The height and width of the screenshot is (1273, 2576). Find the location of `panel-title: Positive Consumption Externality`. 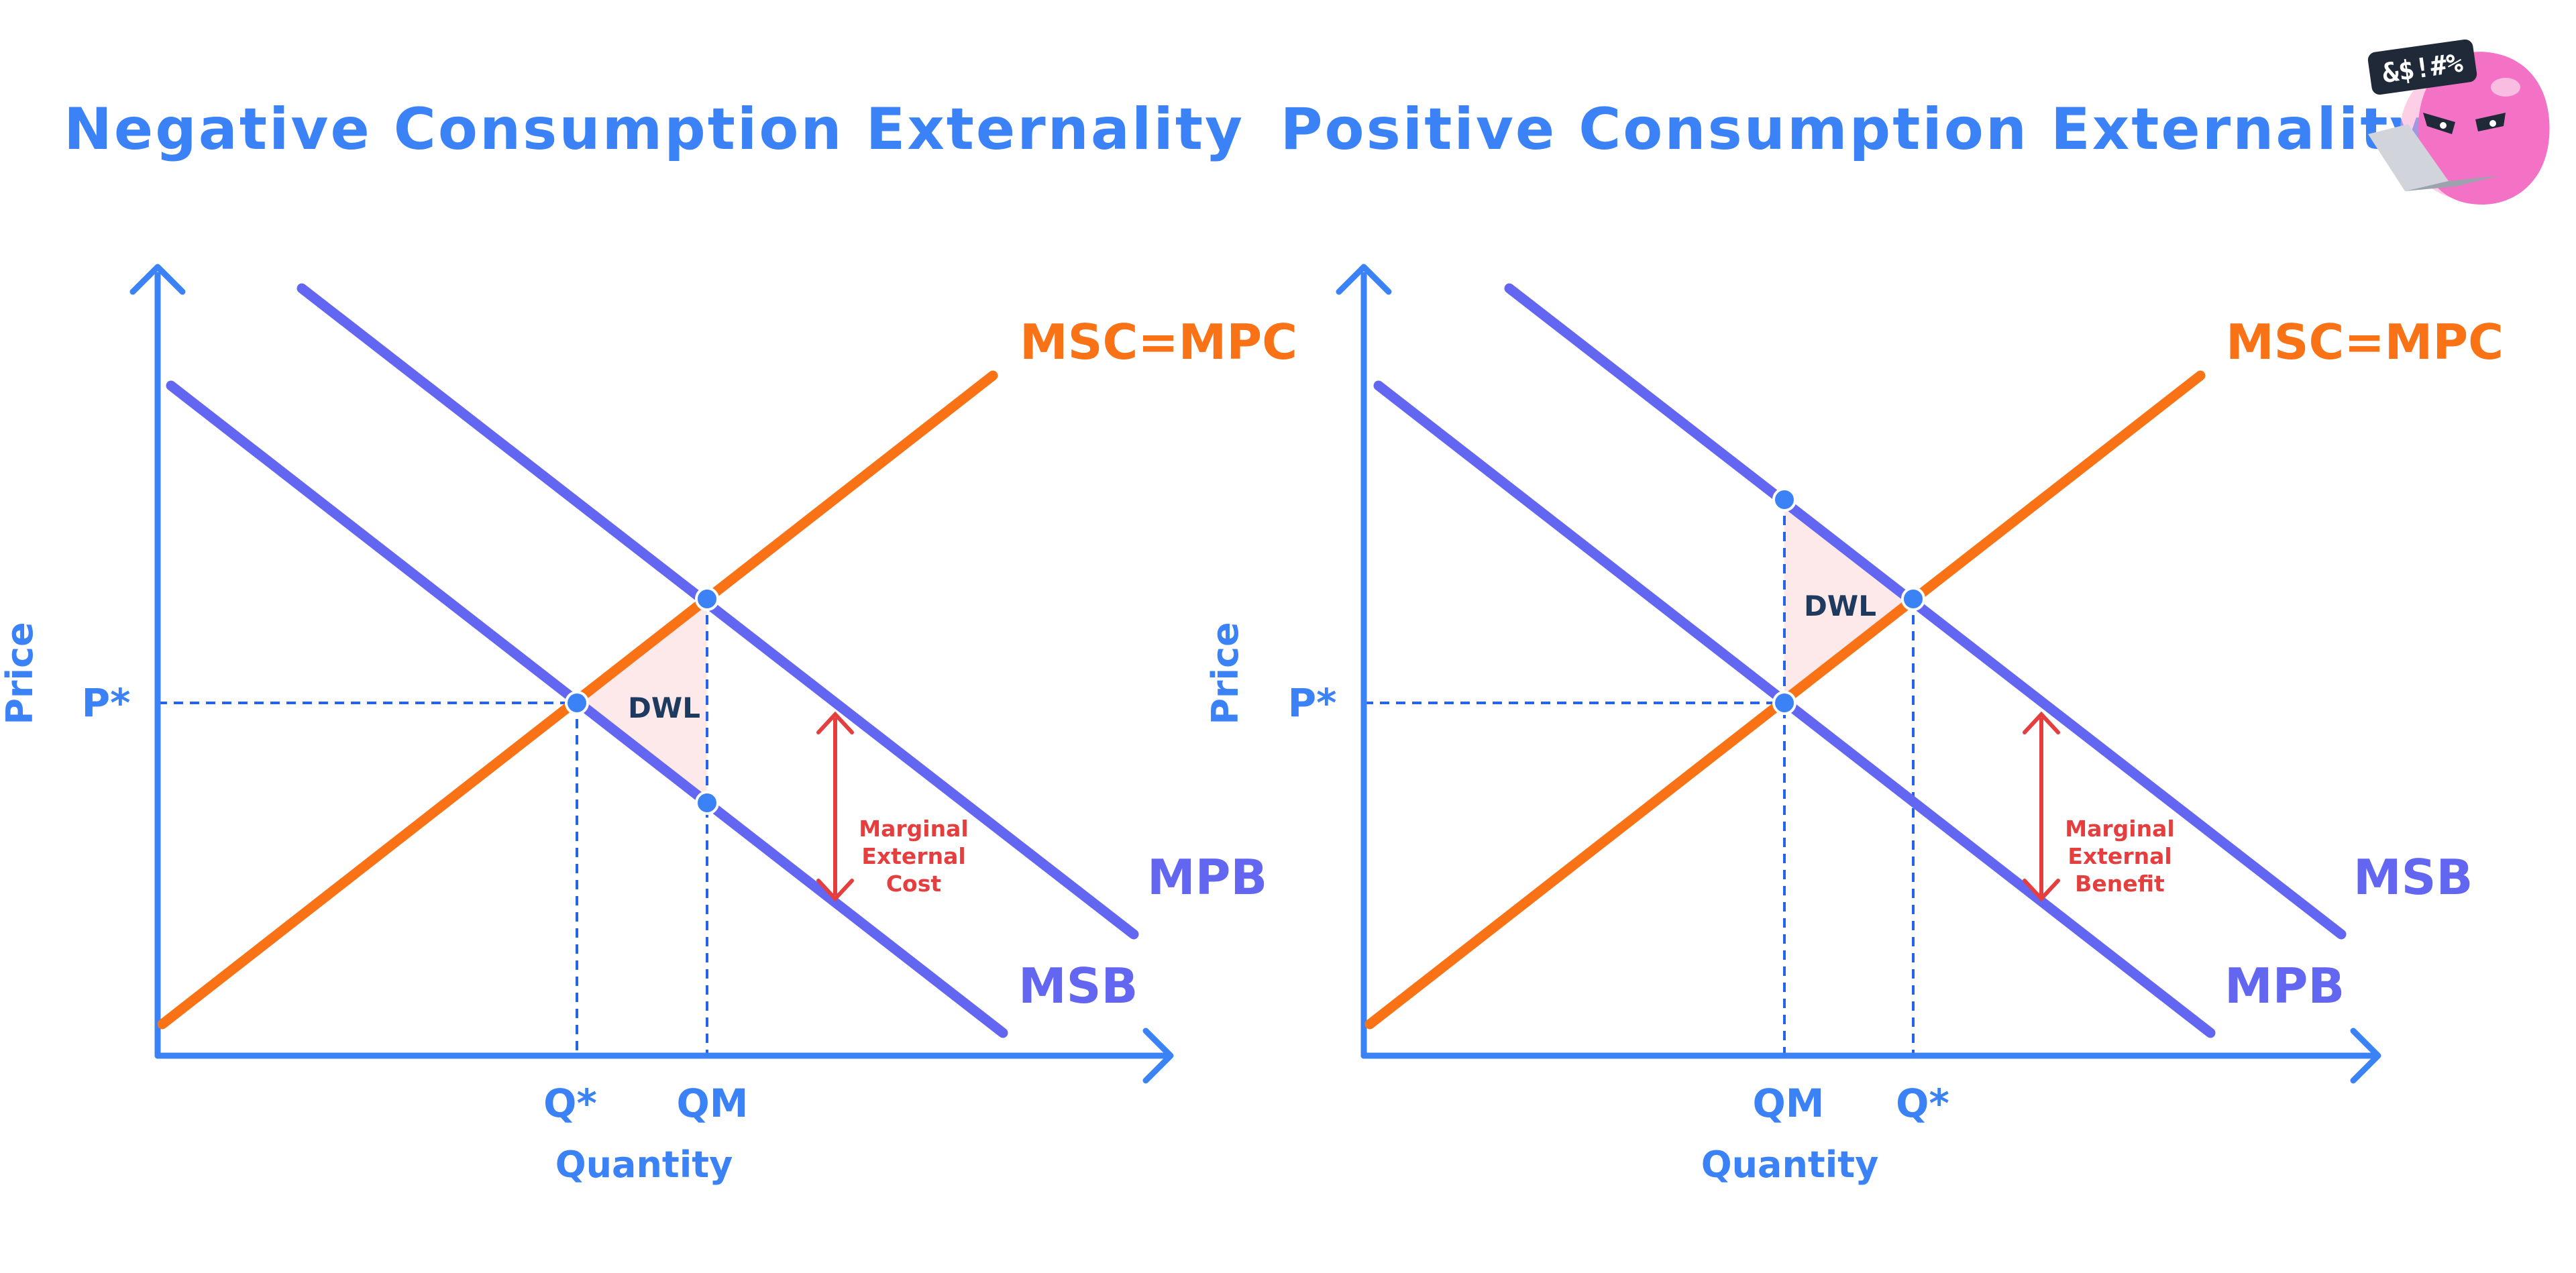

panel-title: Positive Consumption Externality is located at coordinates (1855, 129).